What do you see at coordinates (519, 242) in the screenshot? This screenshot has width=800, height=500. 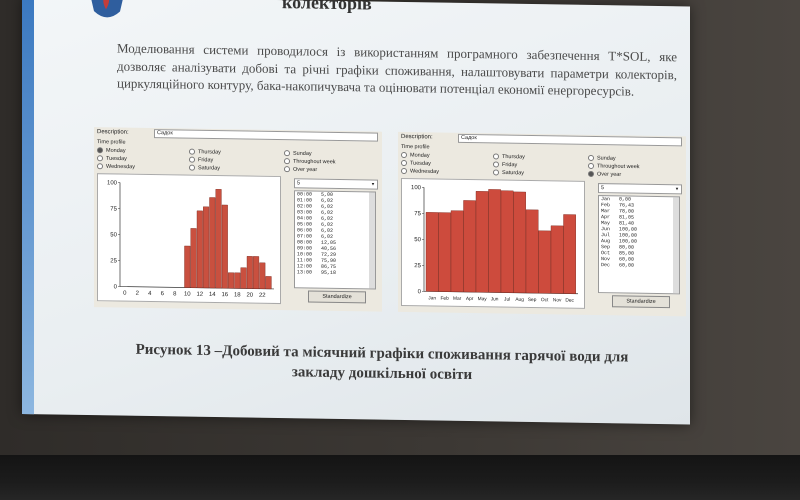 I see `bar-Aug` at bounding box center [519, 242].